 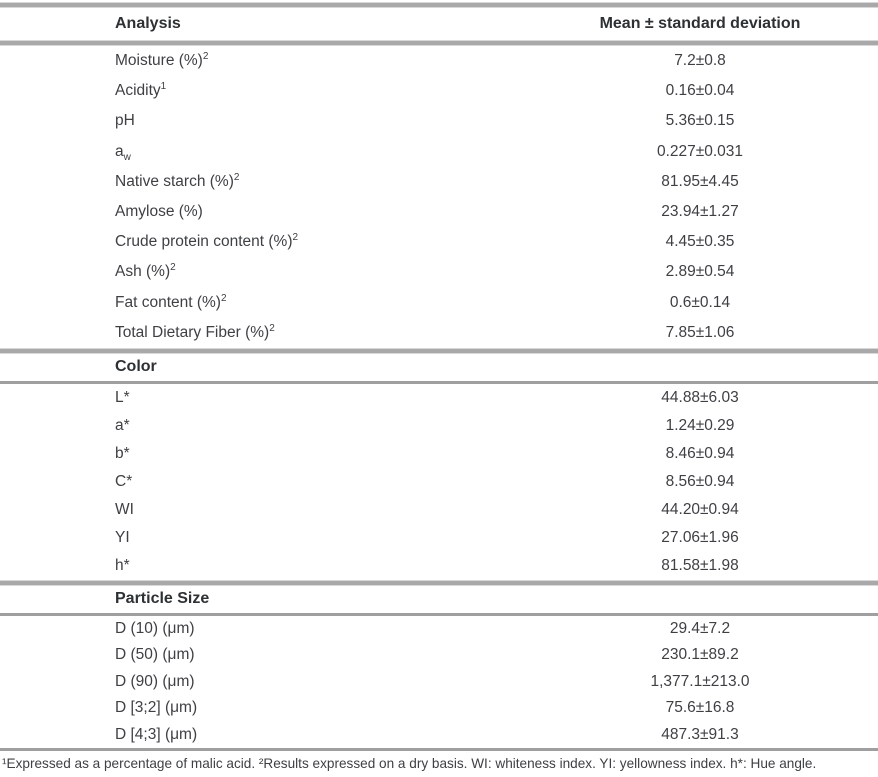 What do you see at coordinates (204, 242) in the screenshot?
I see `label-text: Crude protein content (%)` at bounding box center [204, 242].